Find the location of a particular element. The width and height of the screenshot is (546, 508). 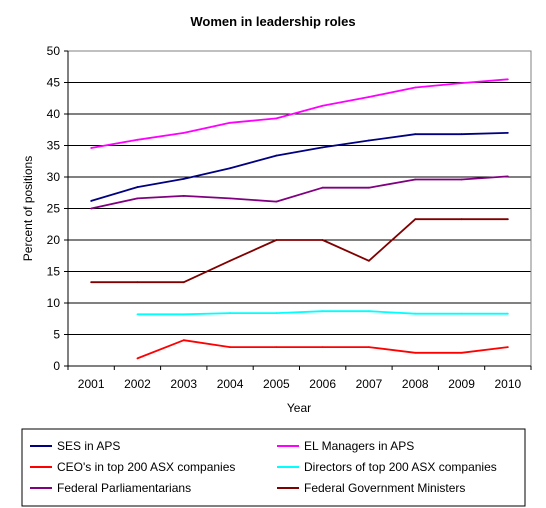

legend-item: Federal Government Ministers is located at coordinates (371, 488).